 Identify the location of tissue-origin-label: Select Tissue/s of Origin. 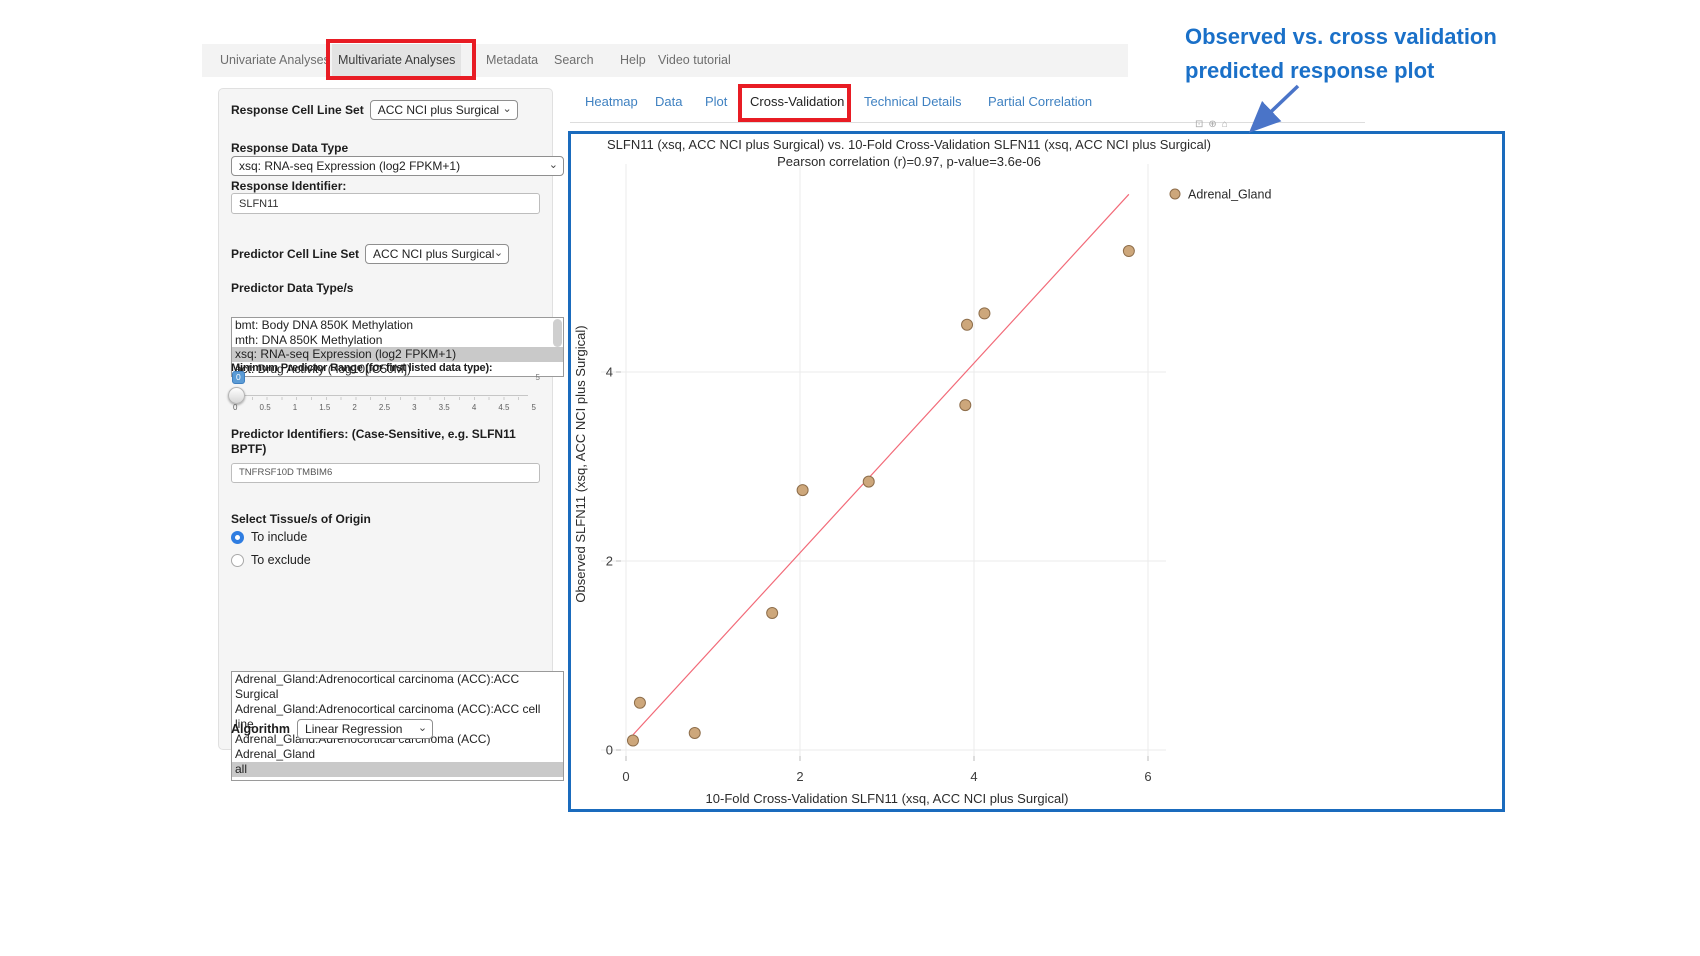
(301, 519).